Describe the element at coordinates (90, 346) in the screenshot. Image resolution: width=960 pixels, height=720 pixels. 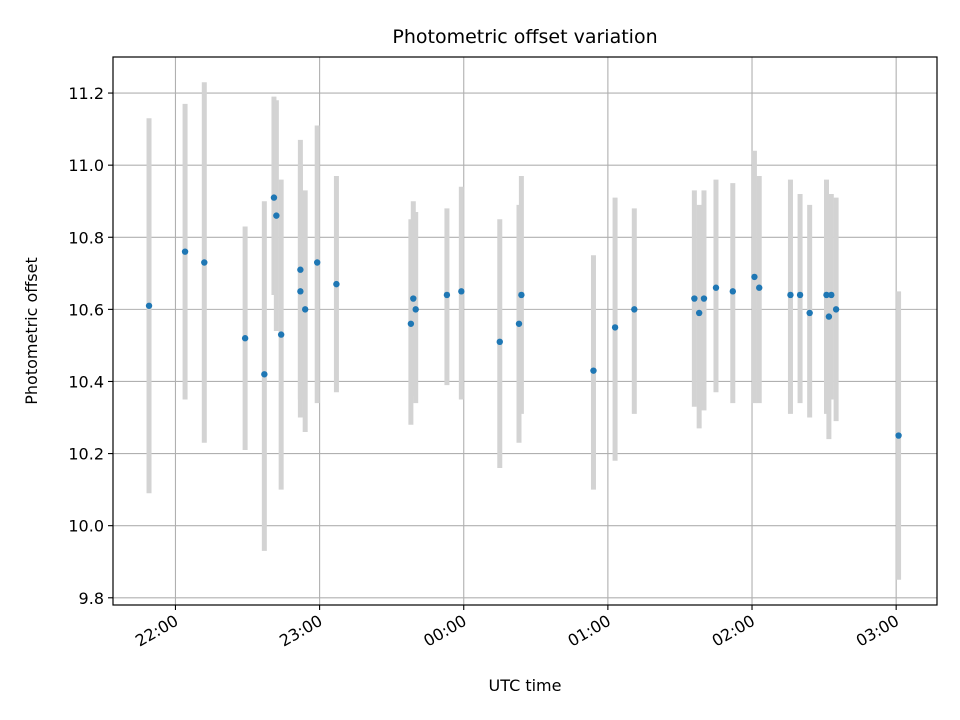
I see `y-axis-ticks: 9.8 10.0 10.2 10.4 10.6 10.8 11.0 11.2` at that location.